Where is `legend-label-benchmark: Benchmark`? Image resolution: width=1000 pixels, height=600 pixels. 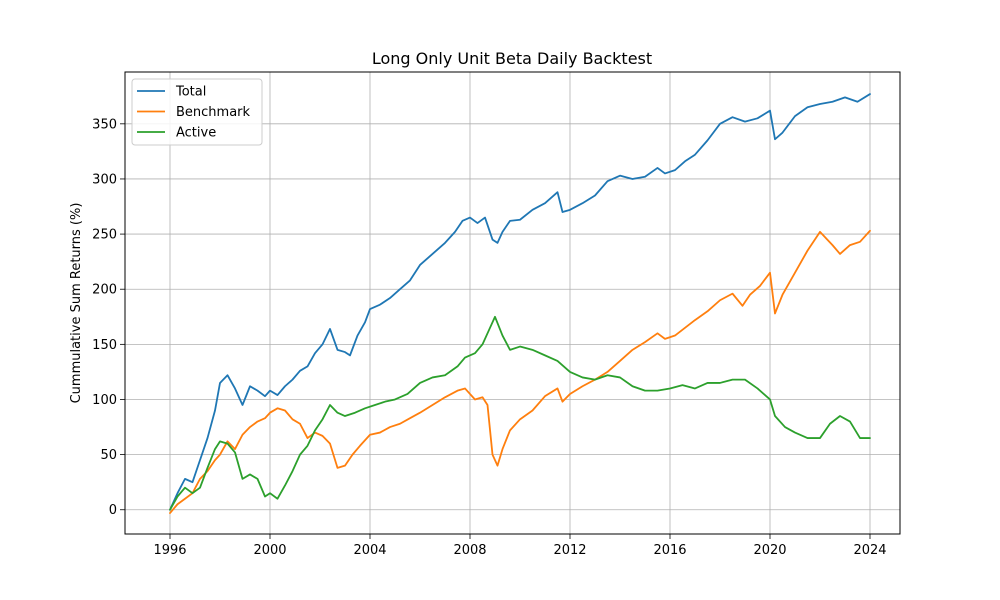 legend-label-benchmark: Benchmark is located at coordinates (213, 112).